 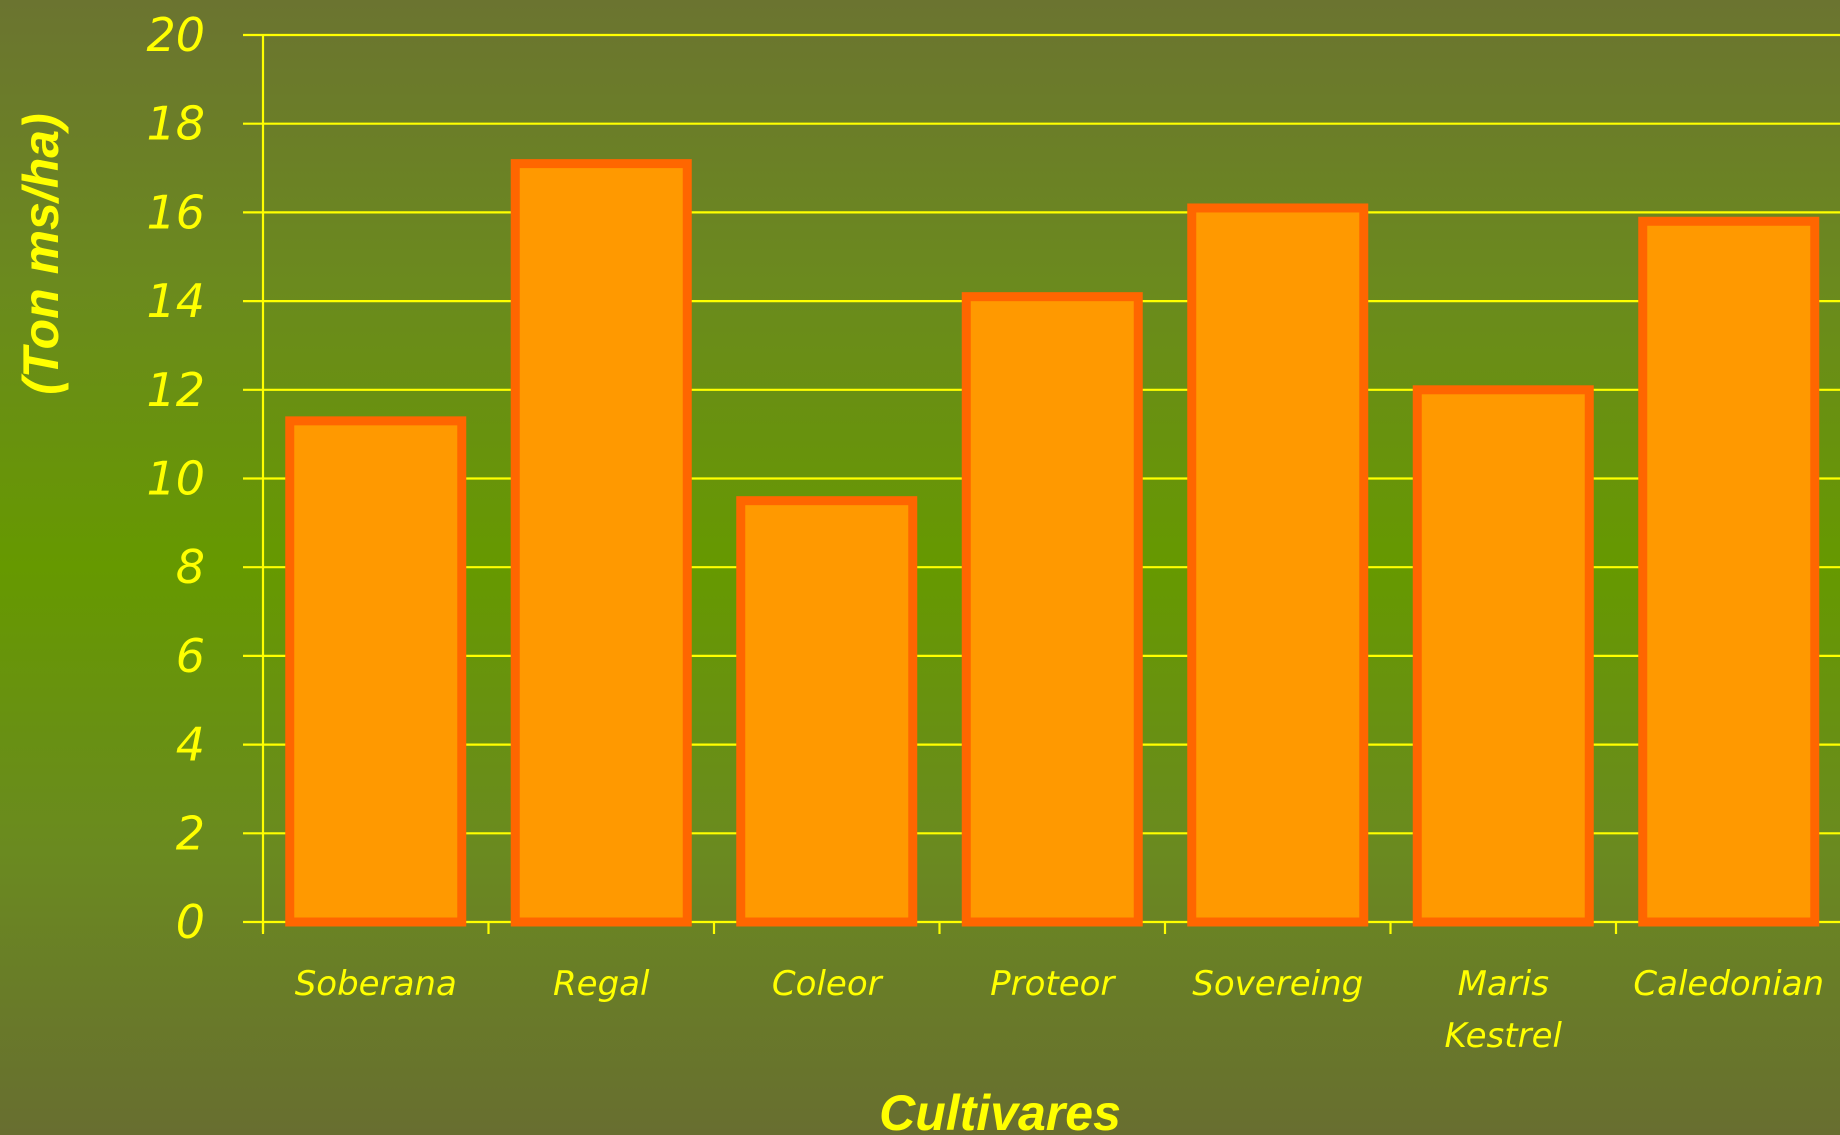 I want to click on y-tick-label: 16, so click(x=175, y=212).